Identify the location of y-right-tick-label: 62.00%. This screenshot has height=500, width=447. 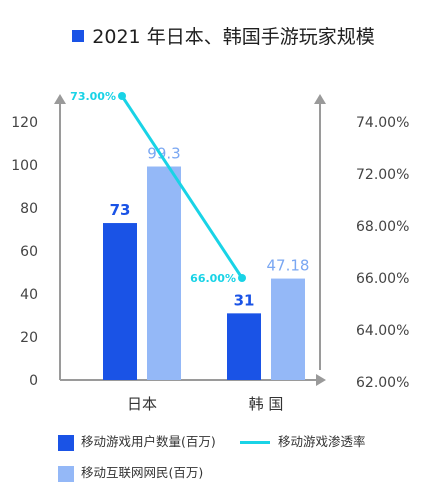
(382, 383).